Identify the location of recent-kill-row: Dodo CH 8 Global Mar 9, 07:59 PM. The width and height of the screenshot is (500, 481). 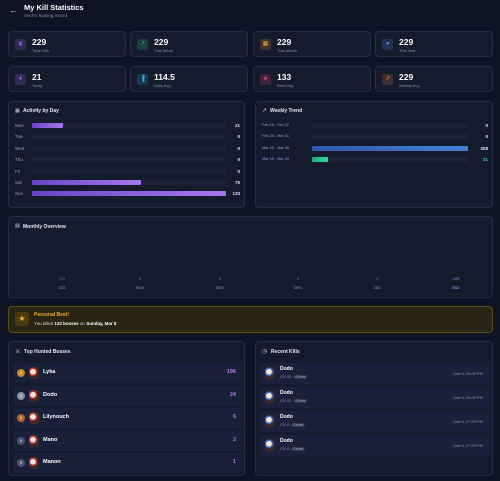
(374, 445).